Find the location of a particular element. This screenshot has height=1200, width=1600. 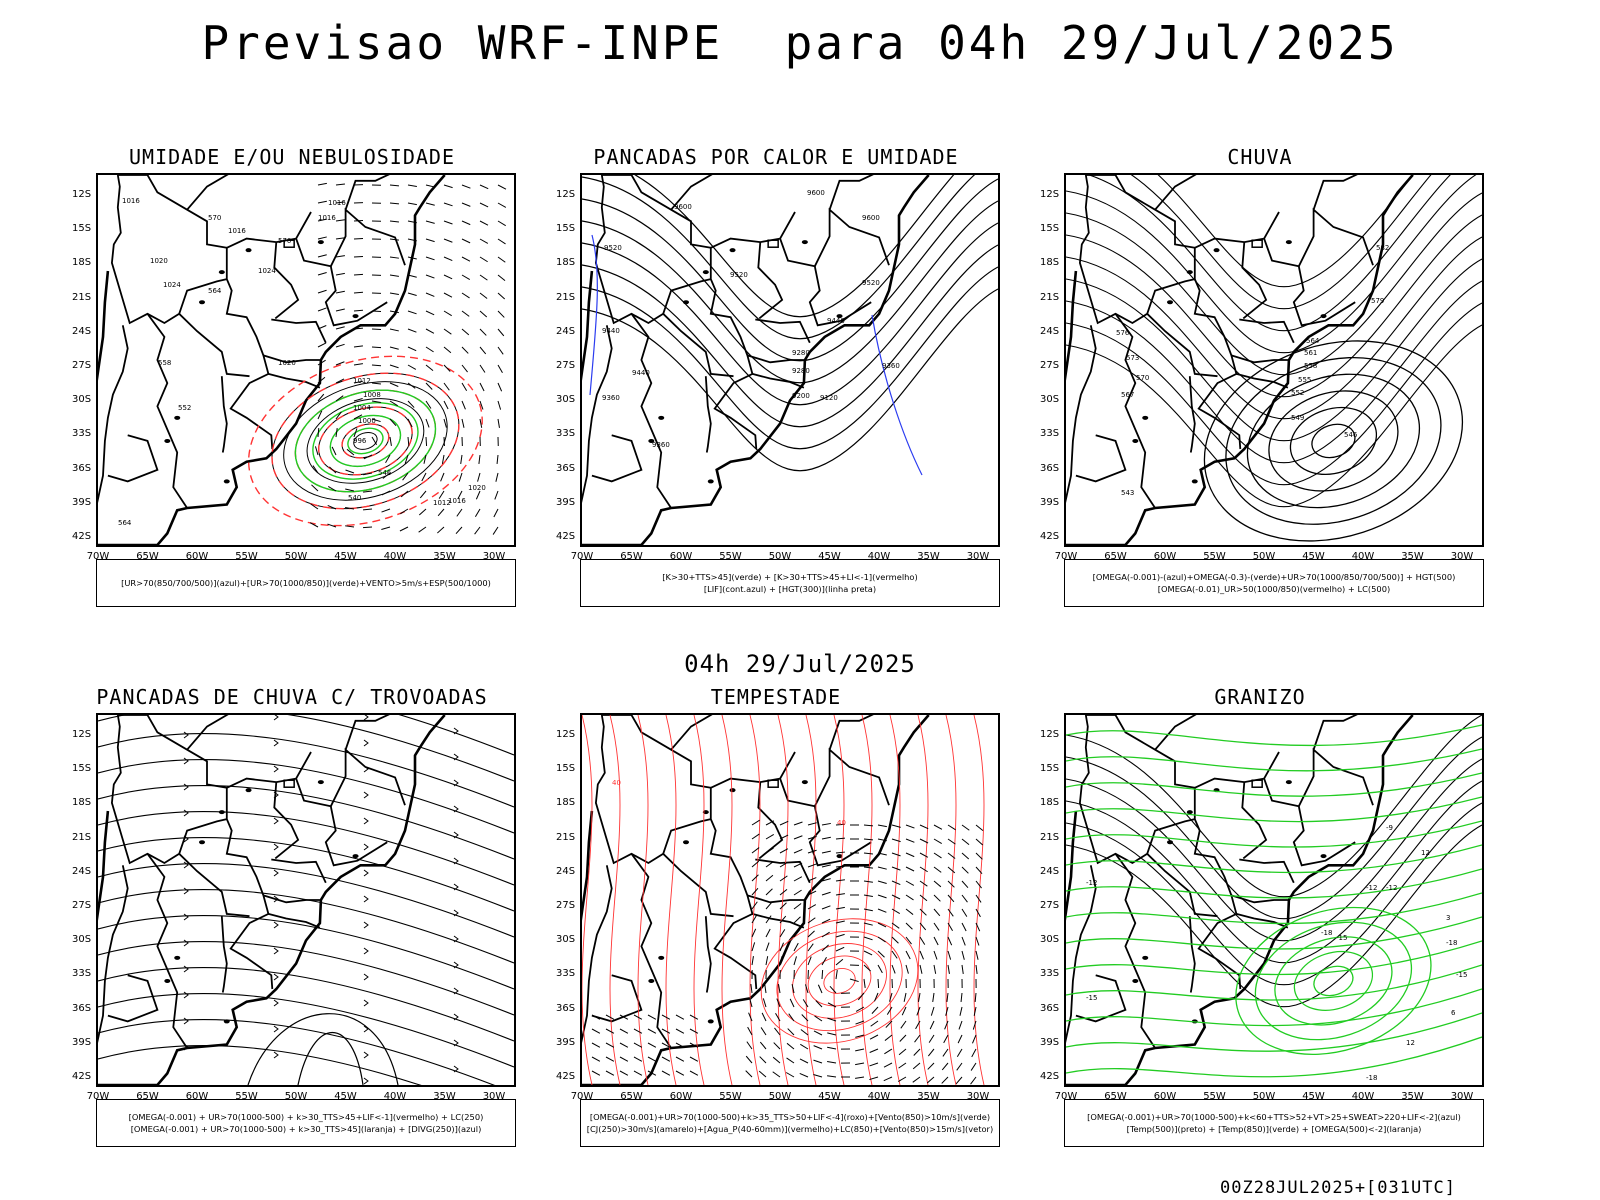

coastline is located at coordinates (756, 360).